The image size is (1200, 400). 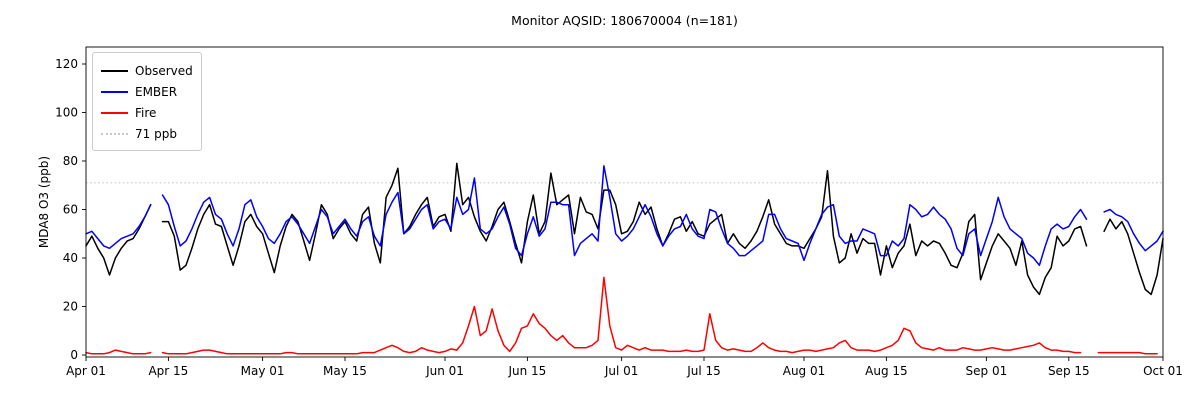 I want to click on legend-swatch-fire, so click(x=114, y=112).